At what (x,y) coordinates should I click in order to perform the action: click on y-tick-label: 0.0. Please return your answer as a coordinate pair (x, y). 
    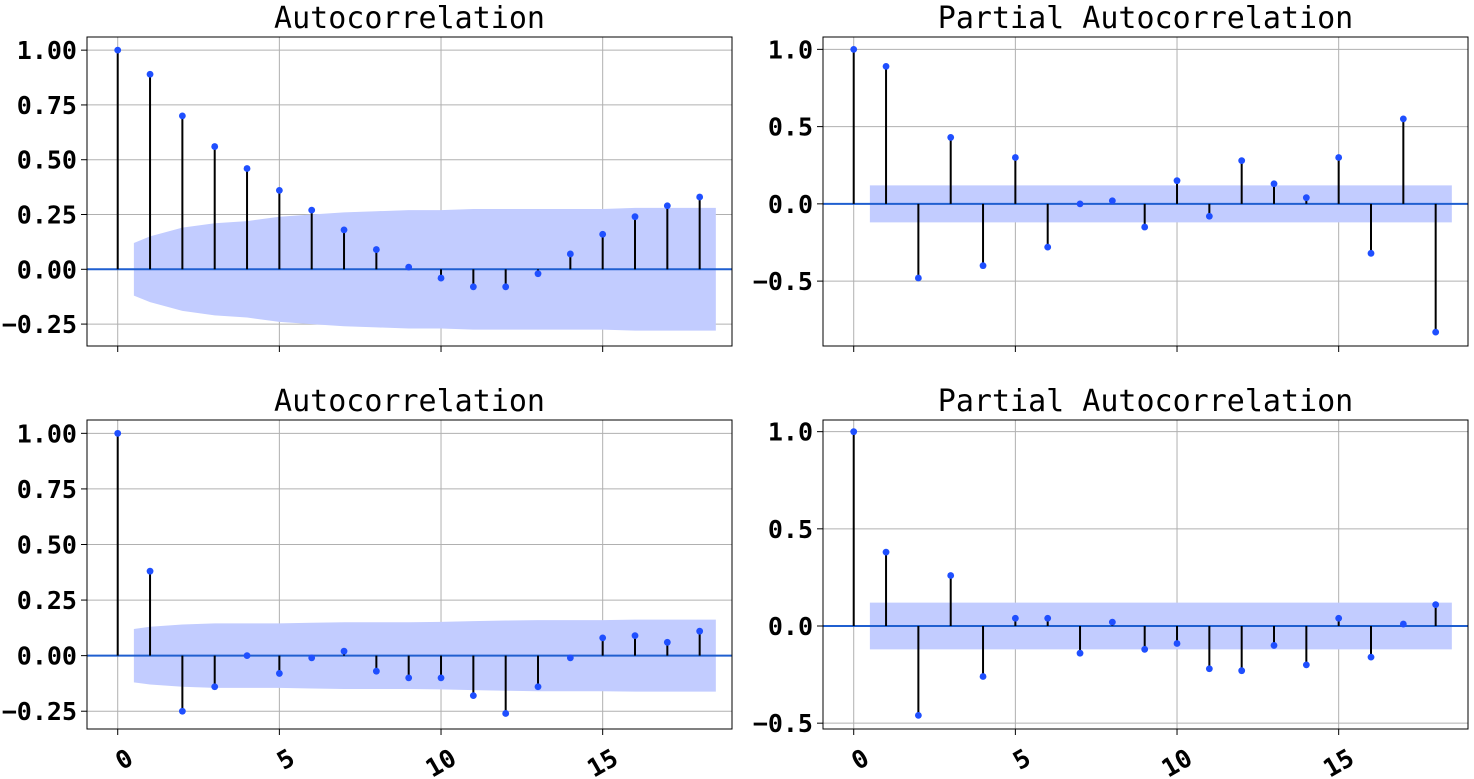
    Looking at the image, I should click on (790, 204).